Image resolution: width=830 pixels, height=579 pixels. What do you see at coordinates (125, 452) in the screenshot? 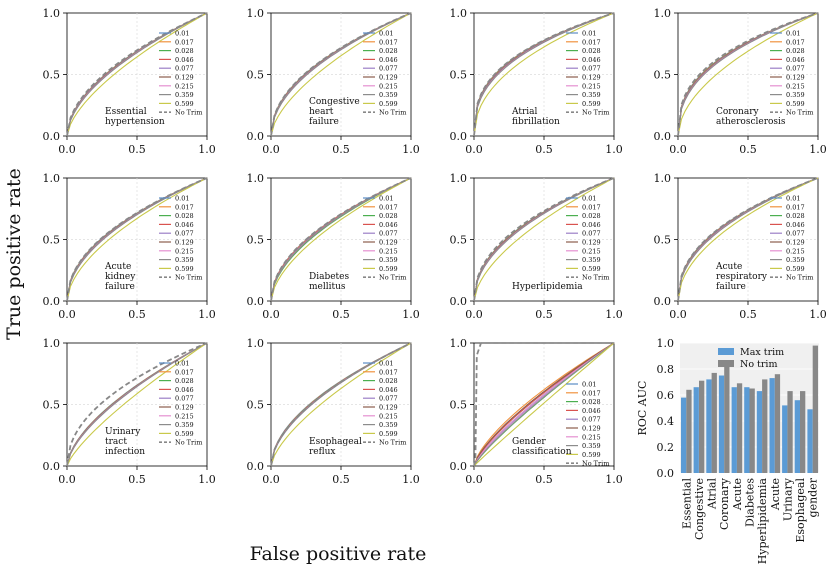
I see `panel-label-line: infection` at bounding box center [125, 452].